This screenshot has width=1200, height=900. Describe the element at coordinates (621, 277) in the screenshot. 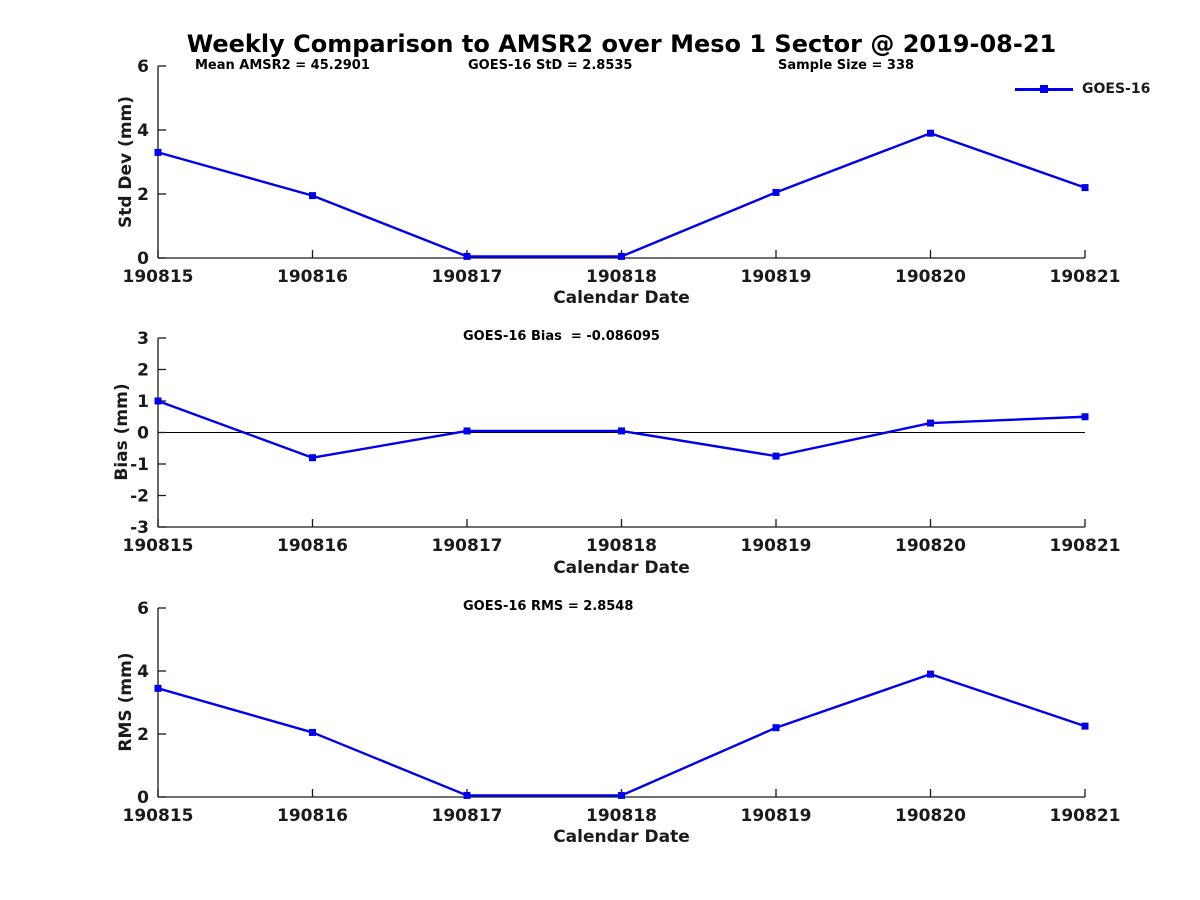

I see `std-dev-subplot-x-tick-label: 190818` at that location.